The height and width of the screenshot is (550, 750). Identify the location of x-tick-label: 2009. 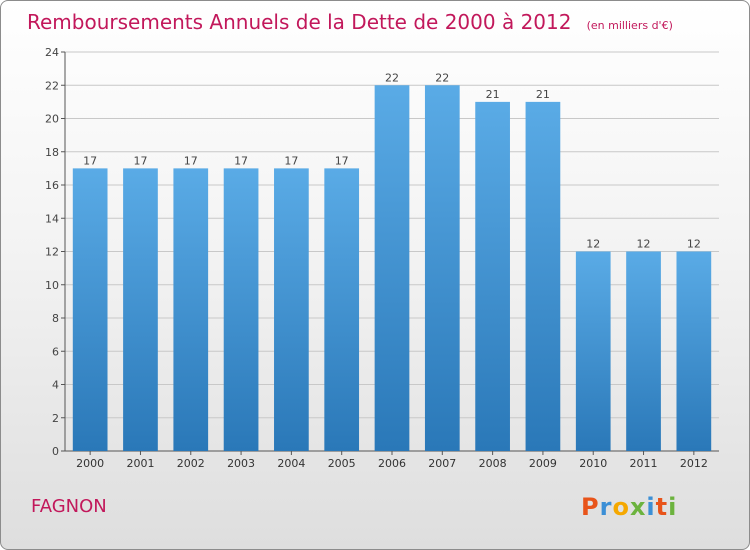
(543, 463).